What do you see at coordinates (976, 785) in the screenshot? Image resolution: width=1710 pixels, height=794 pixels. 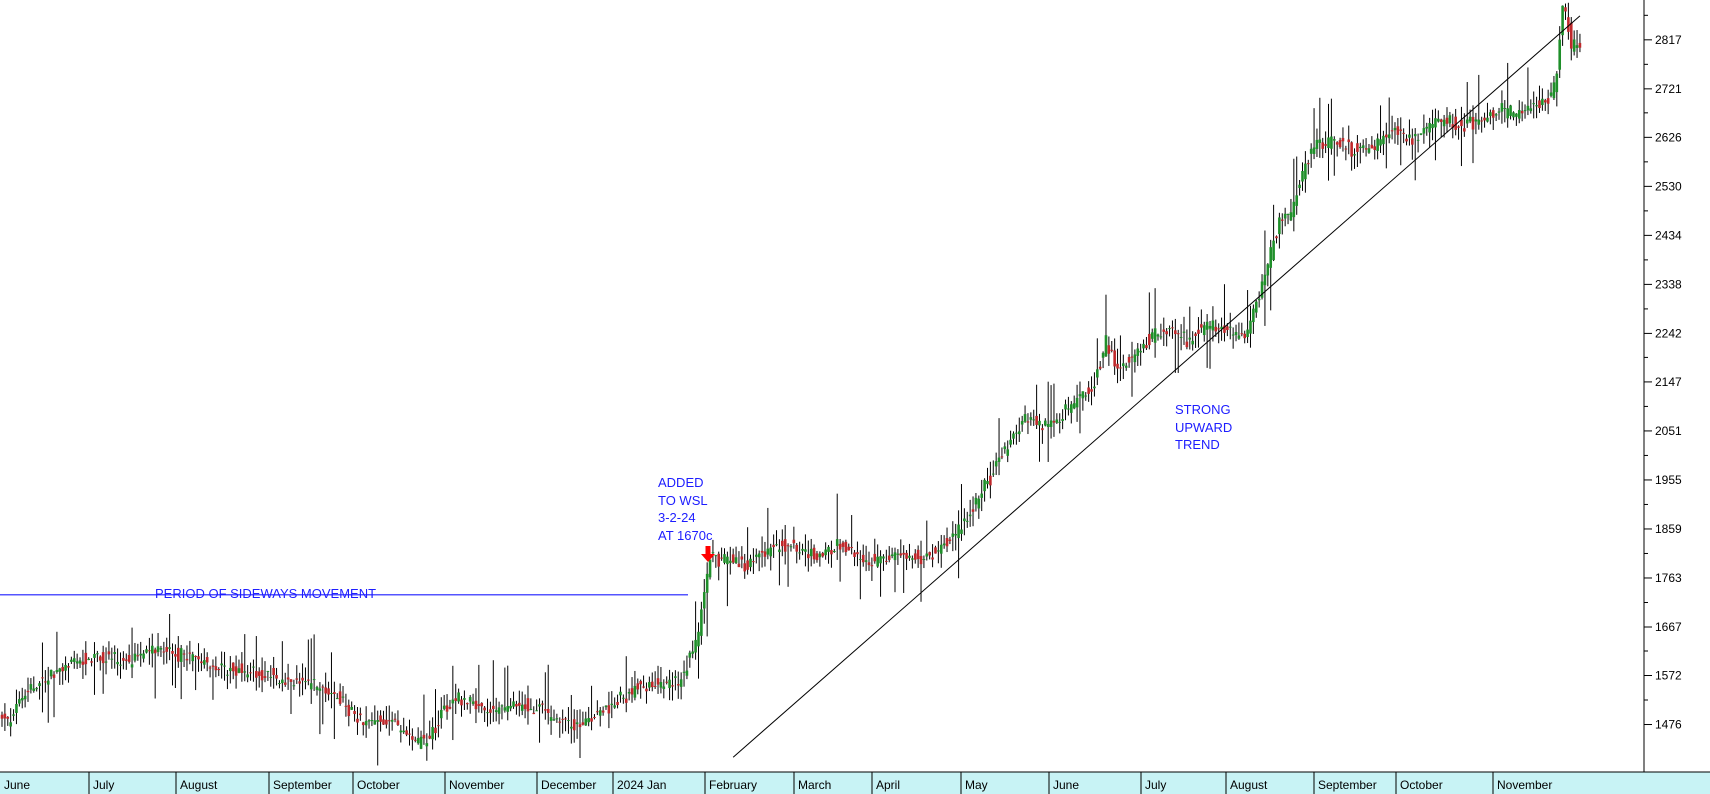 I see `month-label: May` at bounding box center [976, 785].